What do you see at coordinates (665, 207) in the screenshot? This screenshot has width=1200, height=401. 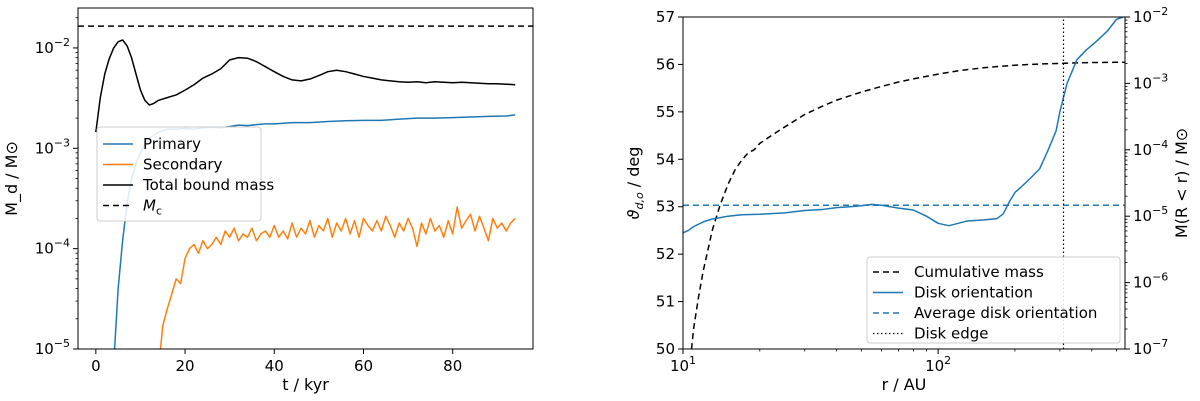 I see `y-left-tick-label: 53` at bounding box center [665, 207].